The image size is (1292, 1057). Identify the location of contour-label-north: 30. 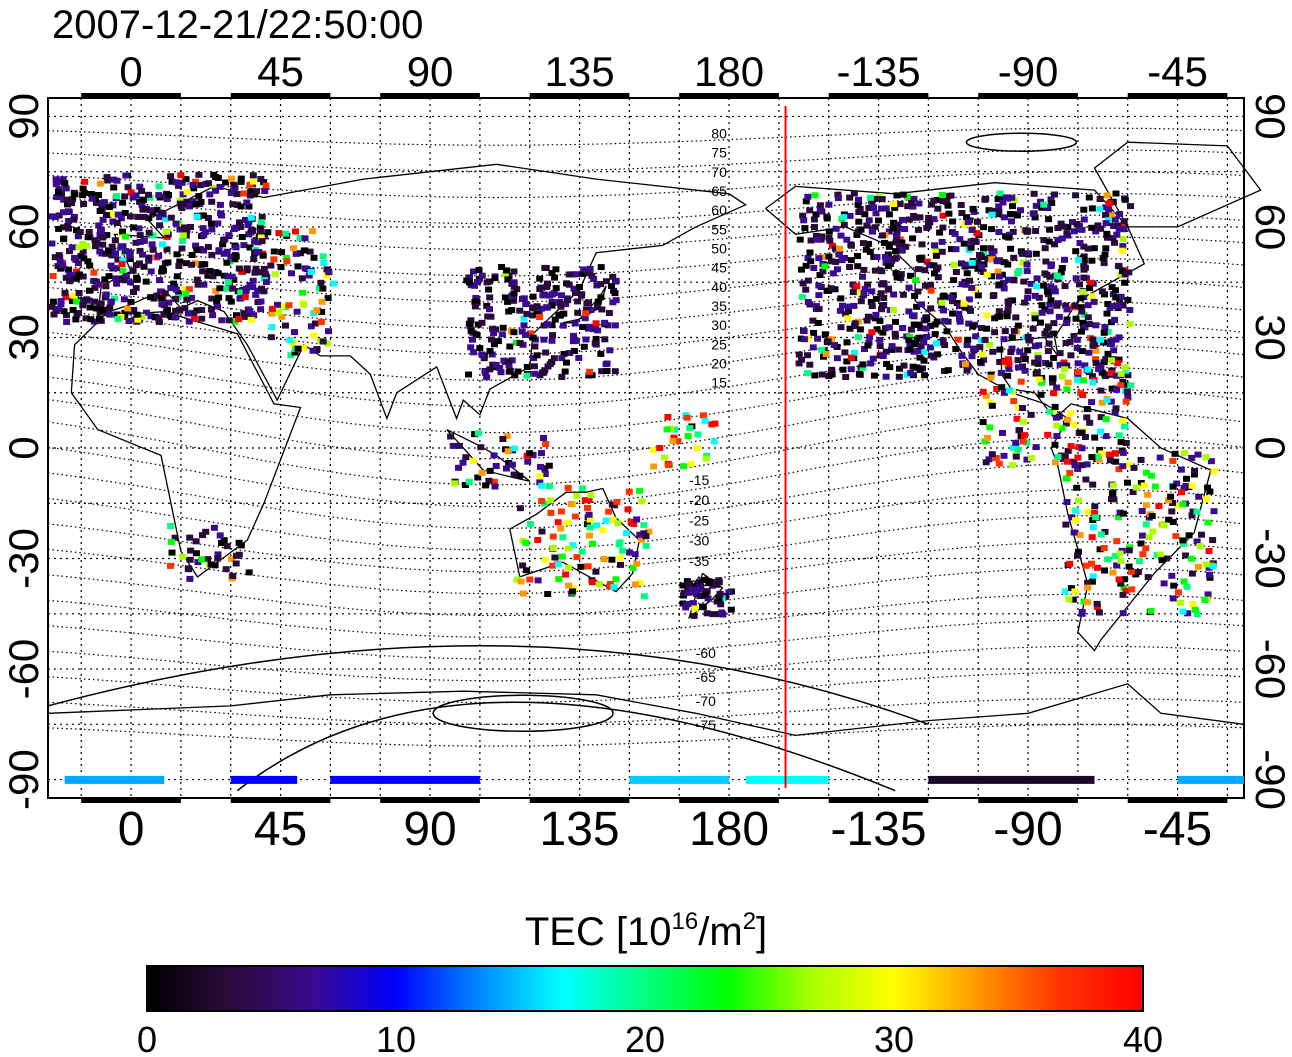
(719, 325).